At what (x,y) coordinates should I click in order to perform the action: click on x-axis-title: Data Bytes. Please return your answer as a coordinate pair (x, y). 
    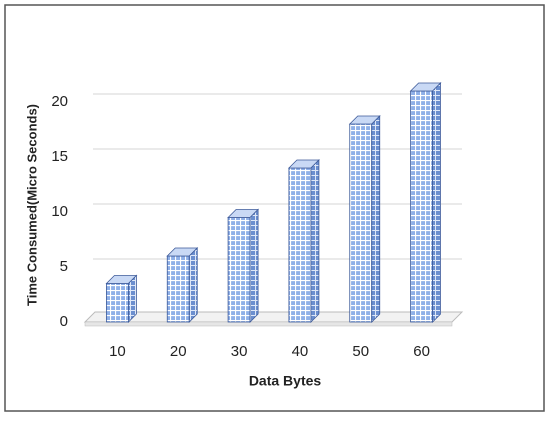
    Looking at the image, I should click on (285, 381).